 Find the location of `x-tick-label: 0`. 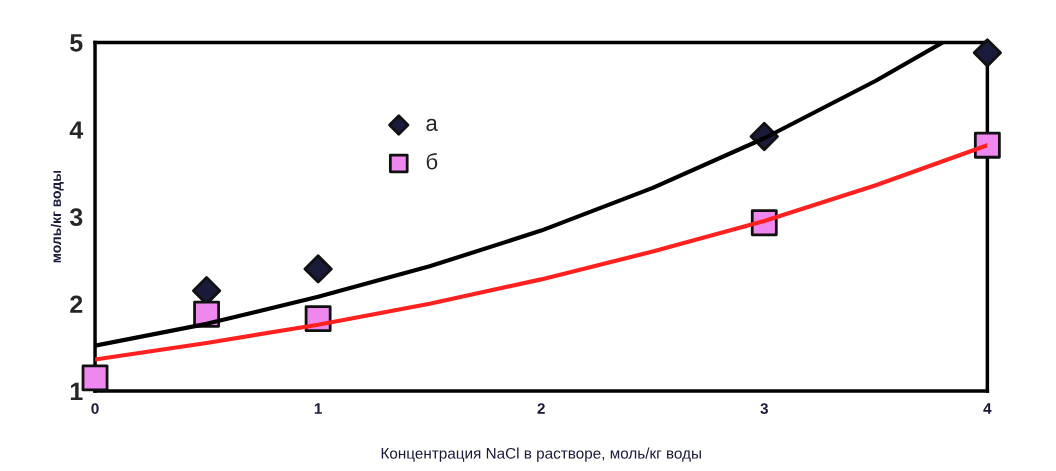

x-tick-label: 0 is located at coordinates (95, 408).